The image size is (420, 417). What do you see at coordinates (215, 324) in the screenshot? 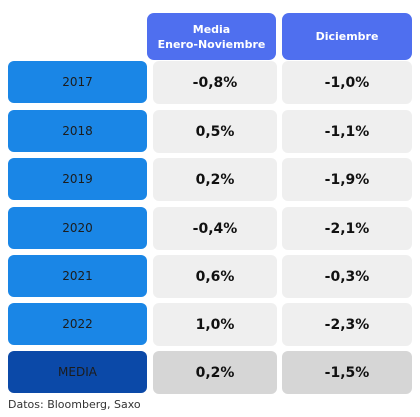
I see `media-cell: 1,0%` at bounding box center [215, 324].